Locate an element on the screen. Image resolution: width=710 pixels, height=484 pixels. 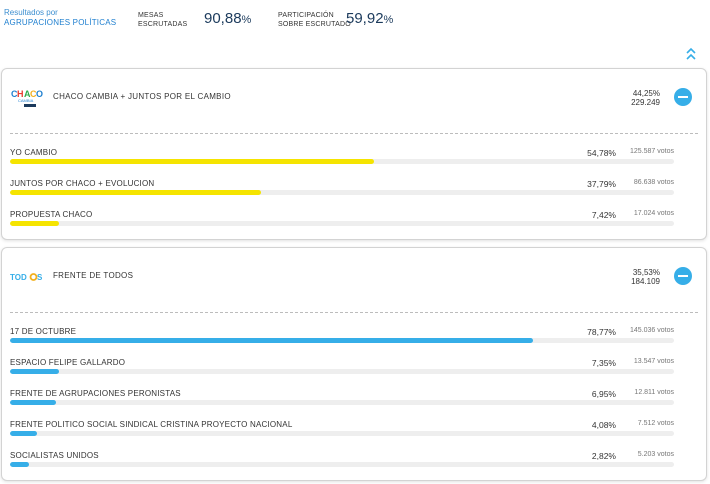
group-totals: 44,25% 229.249 is located at coordinates (645, 98).